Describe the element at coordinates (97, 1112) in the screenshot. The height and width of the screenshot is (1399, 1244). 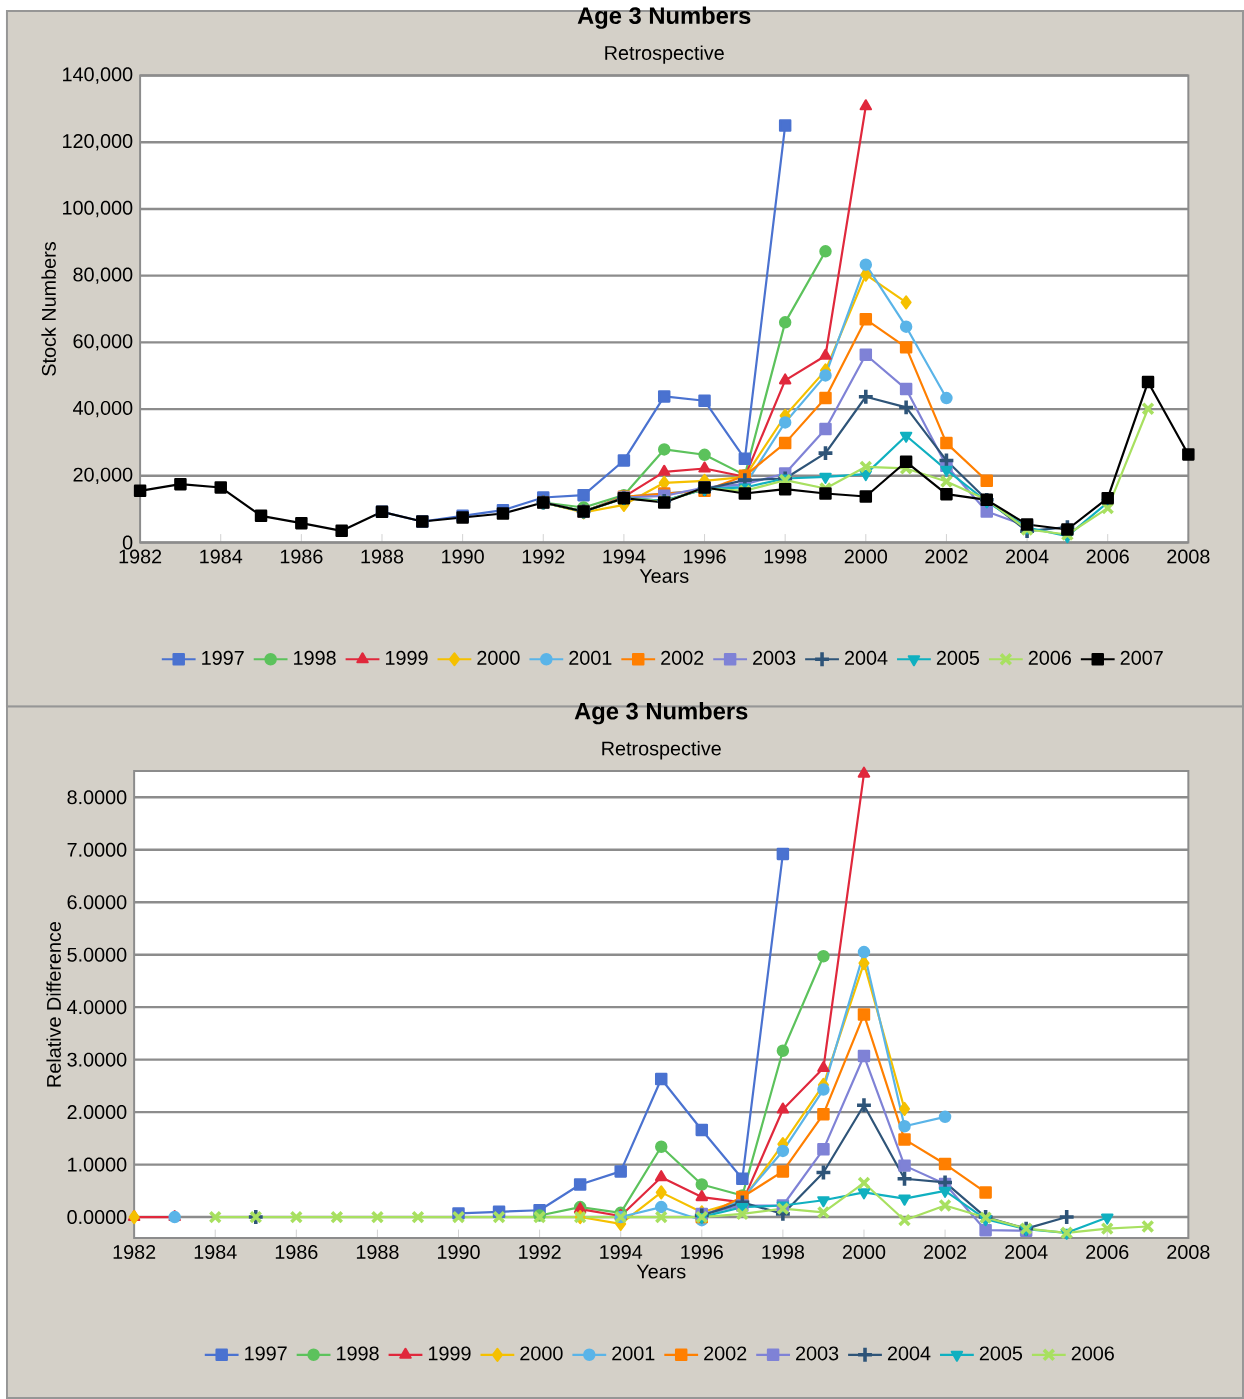
I see `y-tick-label: 2.0000` at that location.